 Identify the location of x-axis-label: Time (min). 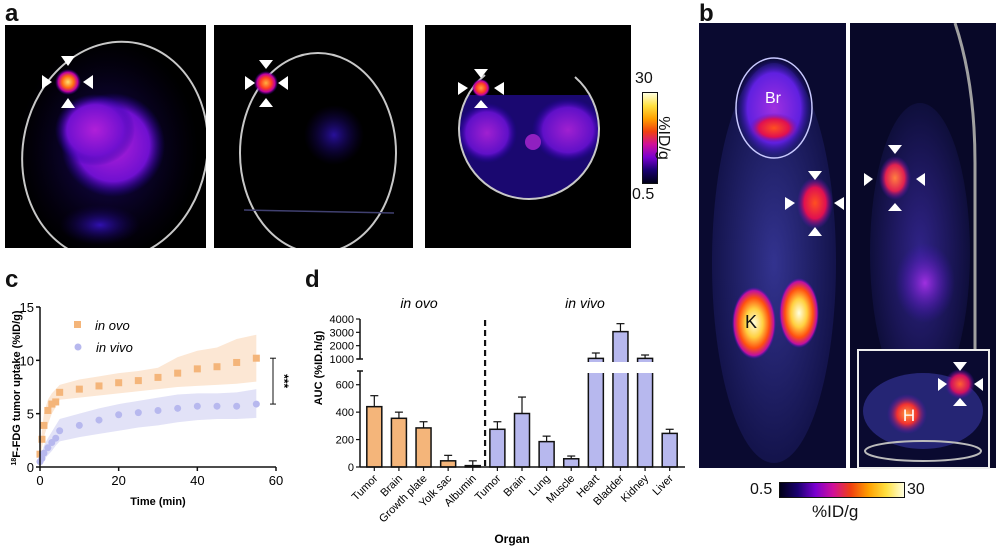
(158, 502).